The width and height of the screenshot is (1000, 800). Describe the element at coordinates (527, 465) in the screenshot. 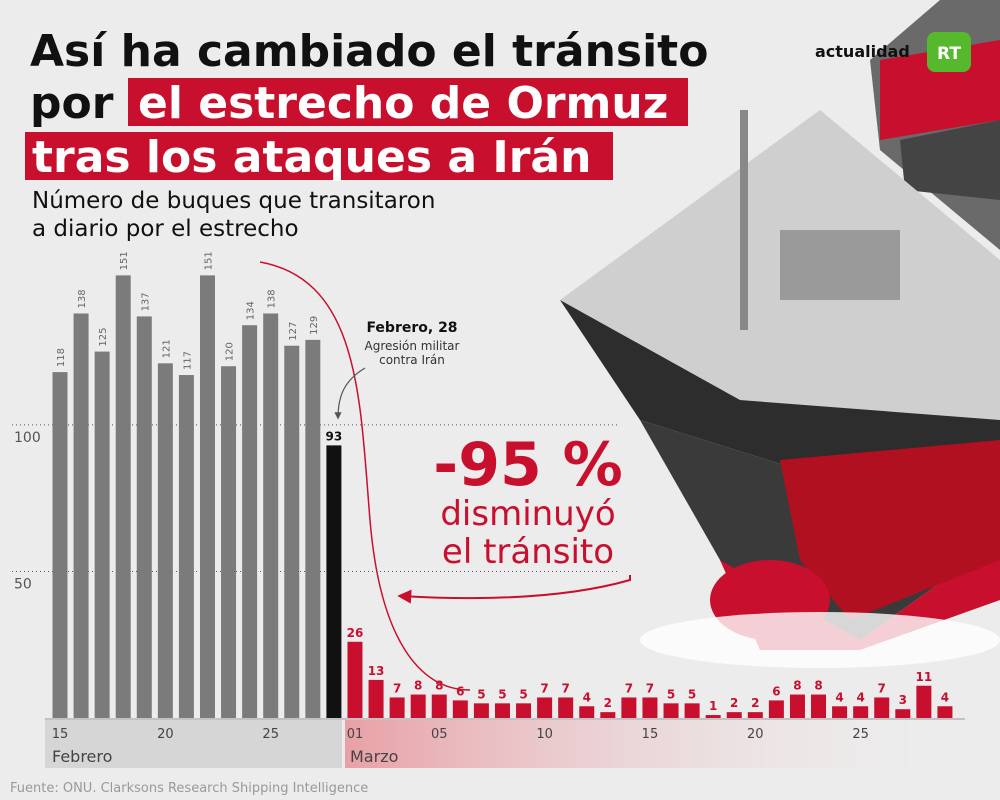

I see `callout-big: -95 %` at that location.